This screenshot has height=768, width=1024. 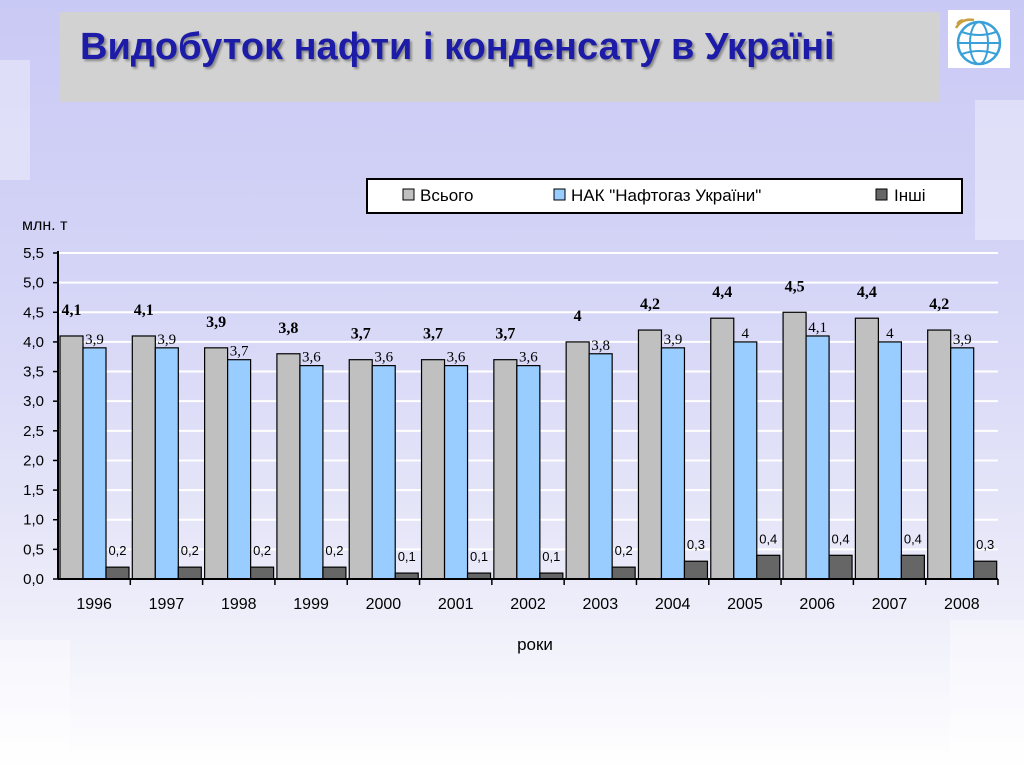 I want to click on data-label-naftogaz: 3,8, so click(x=600, y=346).